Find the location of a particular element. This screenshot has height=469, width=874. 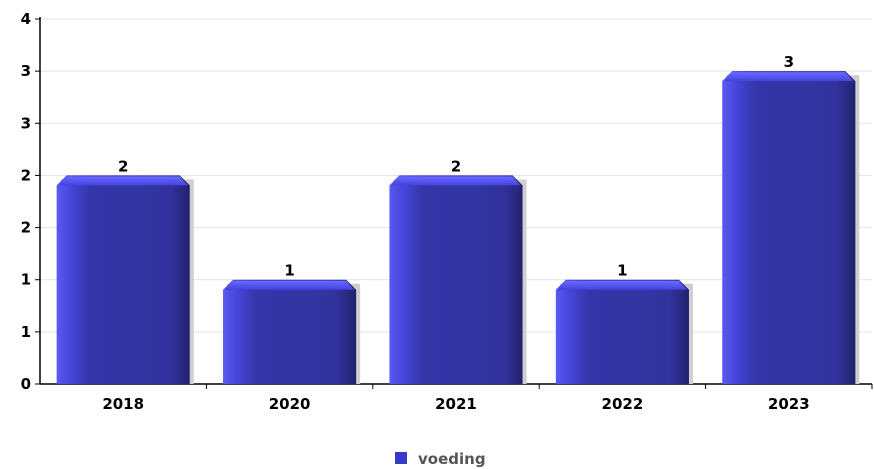

x-tick-label: 2020 is located at coordinates (290, 404).